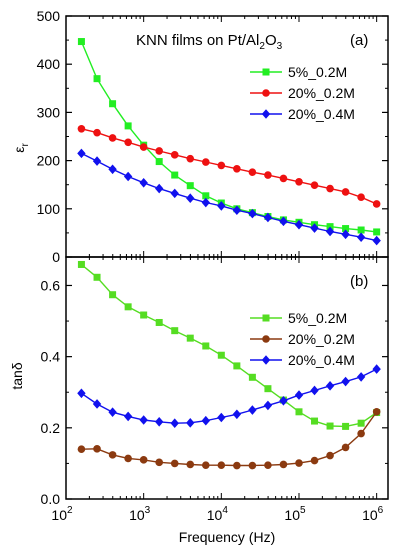 The height and width of the screenshot is (550, 404). What do you see at coordinates (62, 514) in the screenshot?
I see `x-tick-label: 102` at bounding box center [62, 514].